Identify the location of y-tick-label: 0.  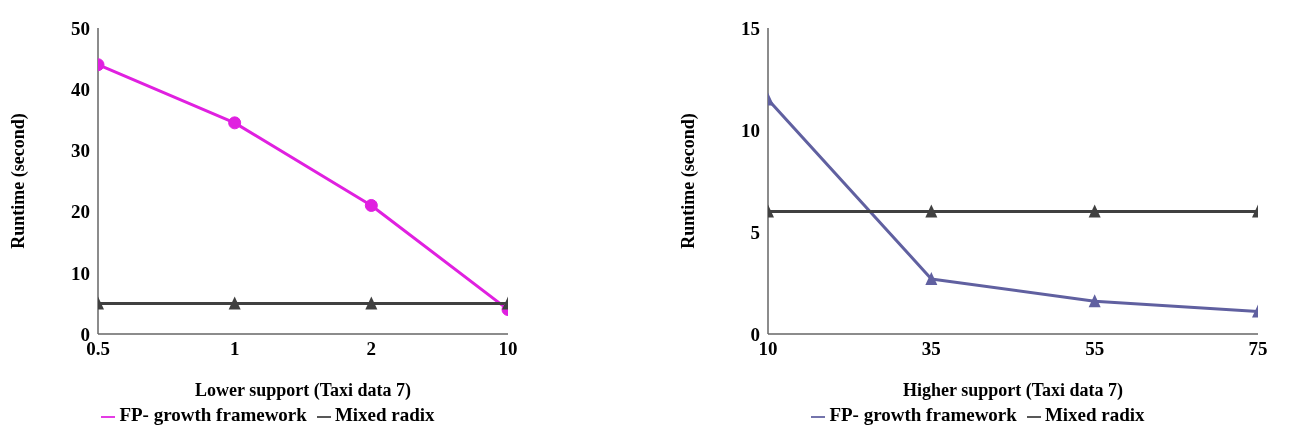
(755, 334).